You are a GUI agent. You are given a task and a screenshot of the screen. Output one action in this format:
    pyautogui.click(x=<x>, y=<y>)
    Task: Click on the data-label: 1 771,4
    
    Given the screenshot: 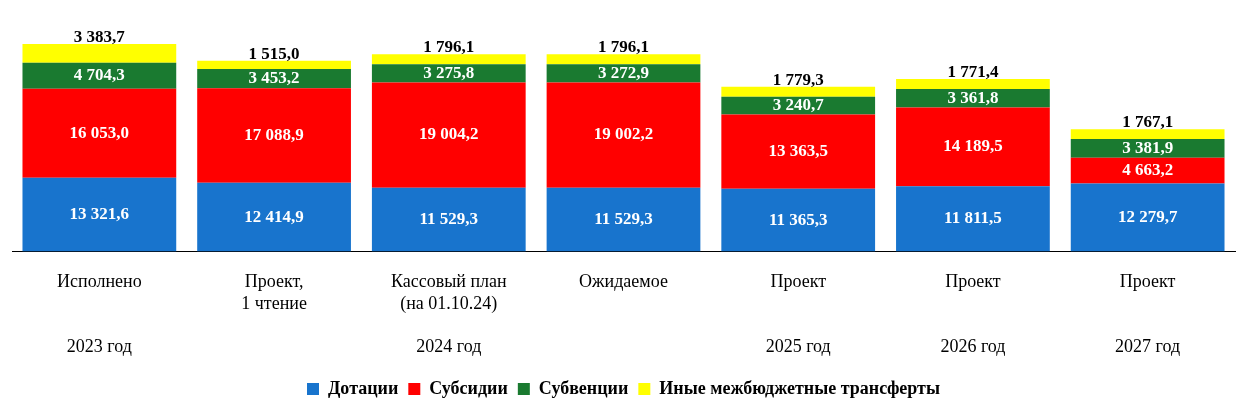 What is the action you would take?
    pyautogui.click(x=973, y=72)
    